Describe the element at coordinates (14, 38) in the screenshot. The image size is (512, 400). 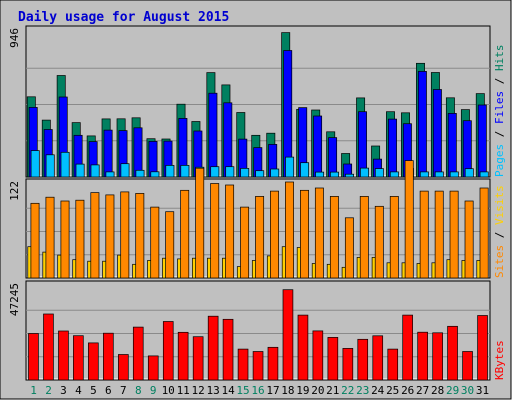
I see `y-max-label: 946` at that location.